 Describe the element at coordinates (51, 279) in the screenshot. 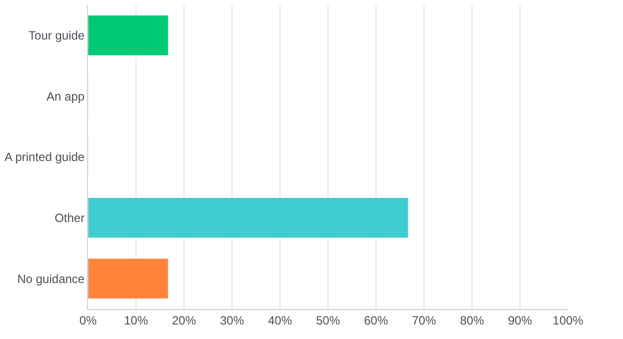

I see `y-tick-label: No guidance` at that location.